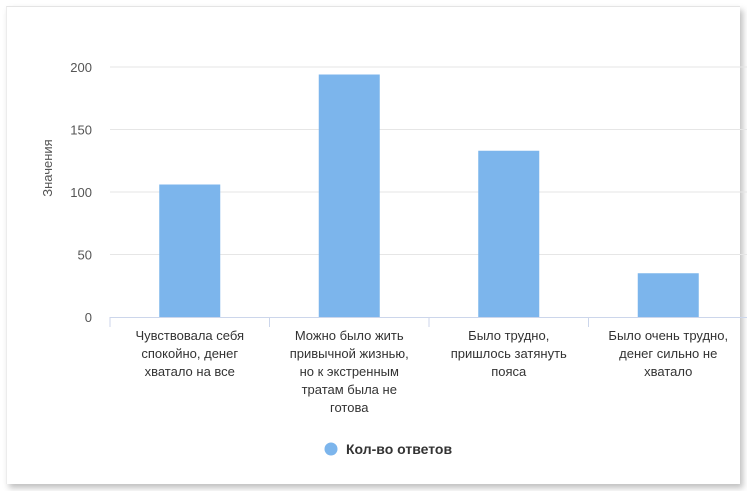 This screenshot has height=491, width=747. Describe the element at coordinates (399, 449) in the screenshot. I see `legend-label: Кол-во ответов` at that location.